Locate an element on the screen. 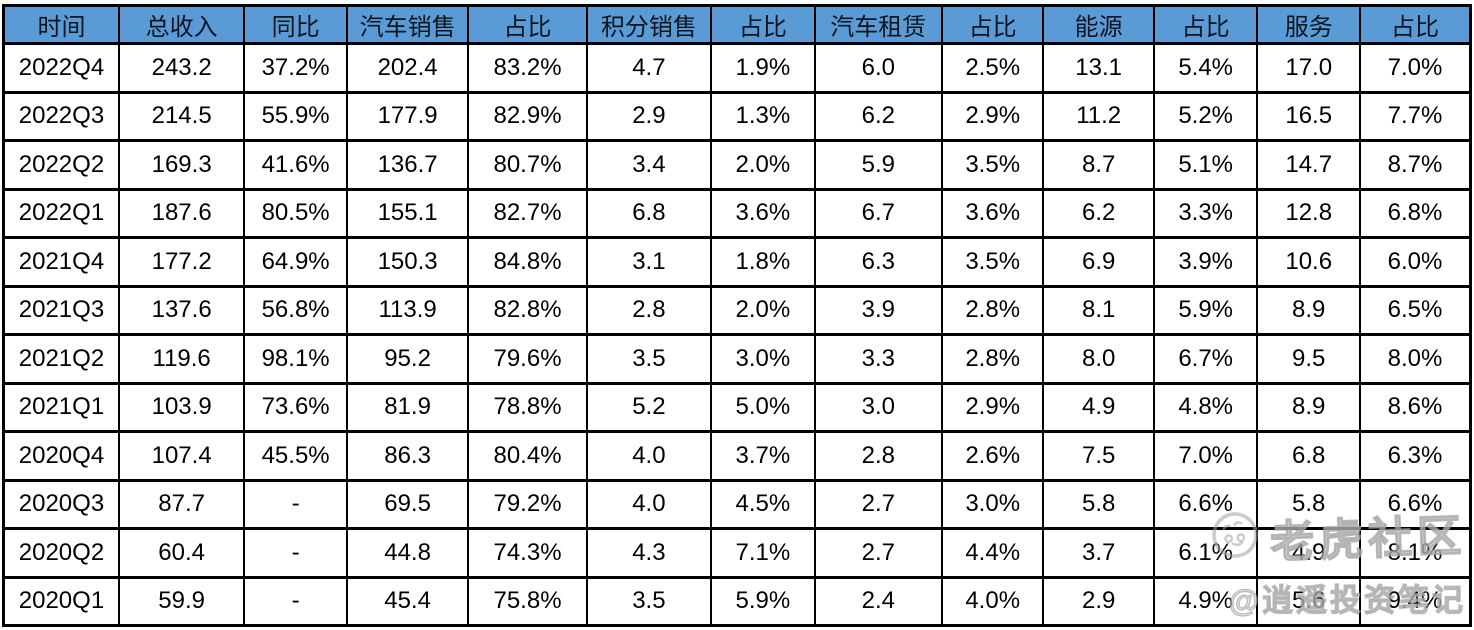  table-cell: 119.6 is located at coordinates (181, 359).